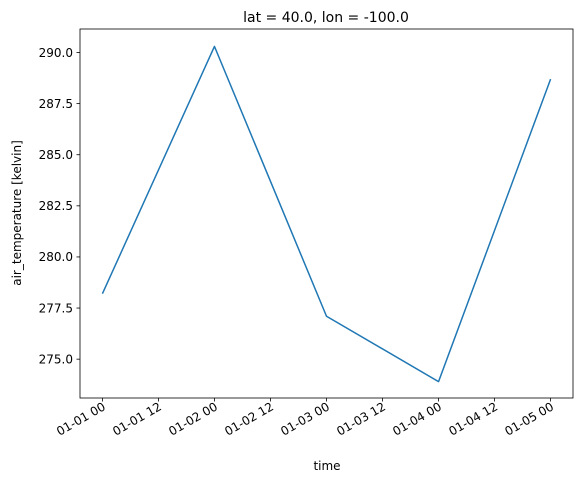  What do you see at coordinates (81, 418) in the screenshot?
I see `x-tick-label: 01-01 00` at bounding box center [81, 418].